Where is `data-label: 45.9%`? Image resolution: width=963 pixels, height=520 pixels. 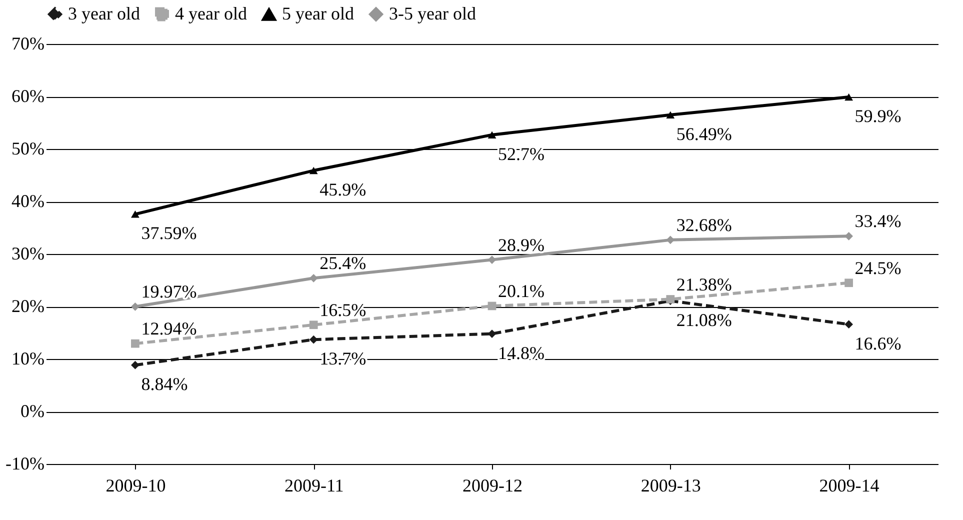 data-label: 45.9% is located at coordinates (343, 190).